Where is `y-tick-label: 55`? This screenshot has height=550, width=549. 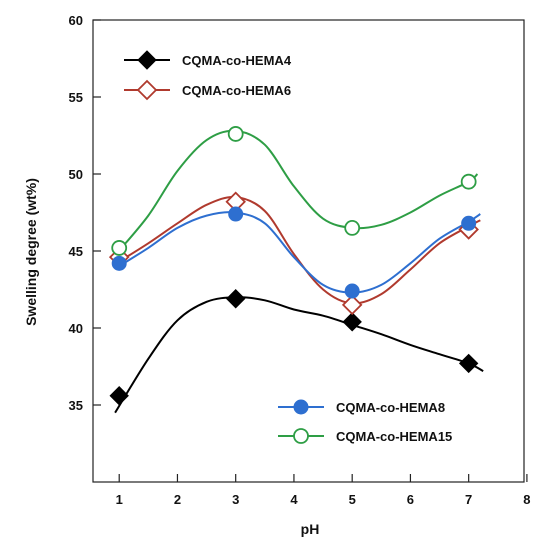
y-tick-label: 55 is located at coordinates (76, 97).